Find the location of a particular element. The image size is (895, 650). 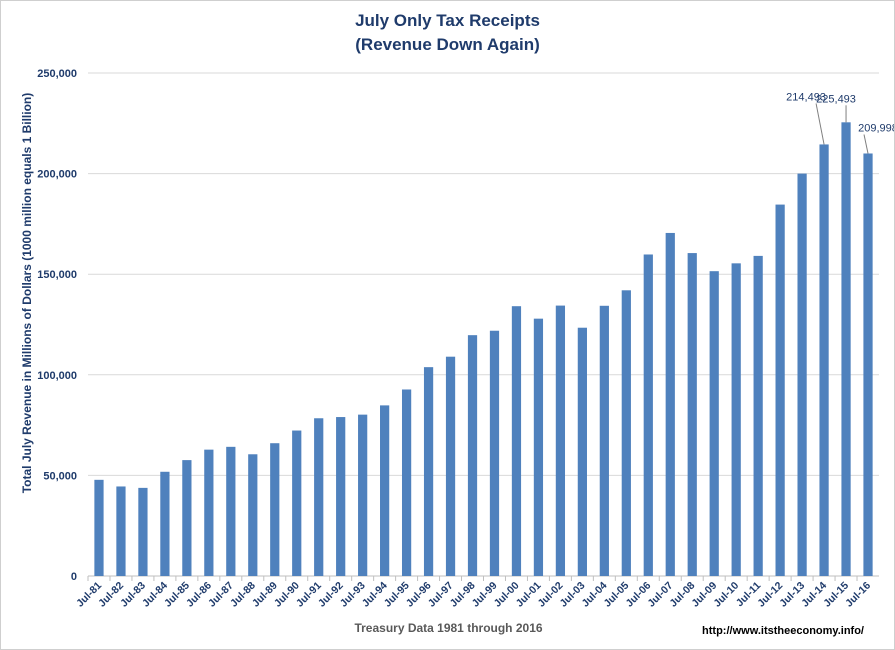

y-tick-label: 0 is located at coordinates (74, 577).